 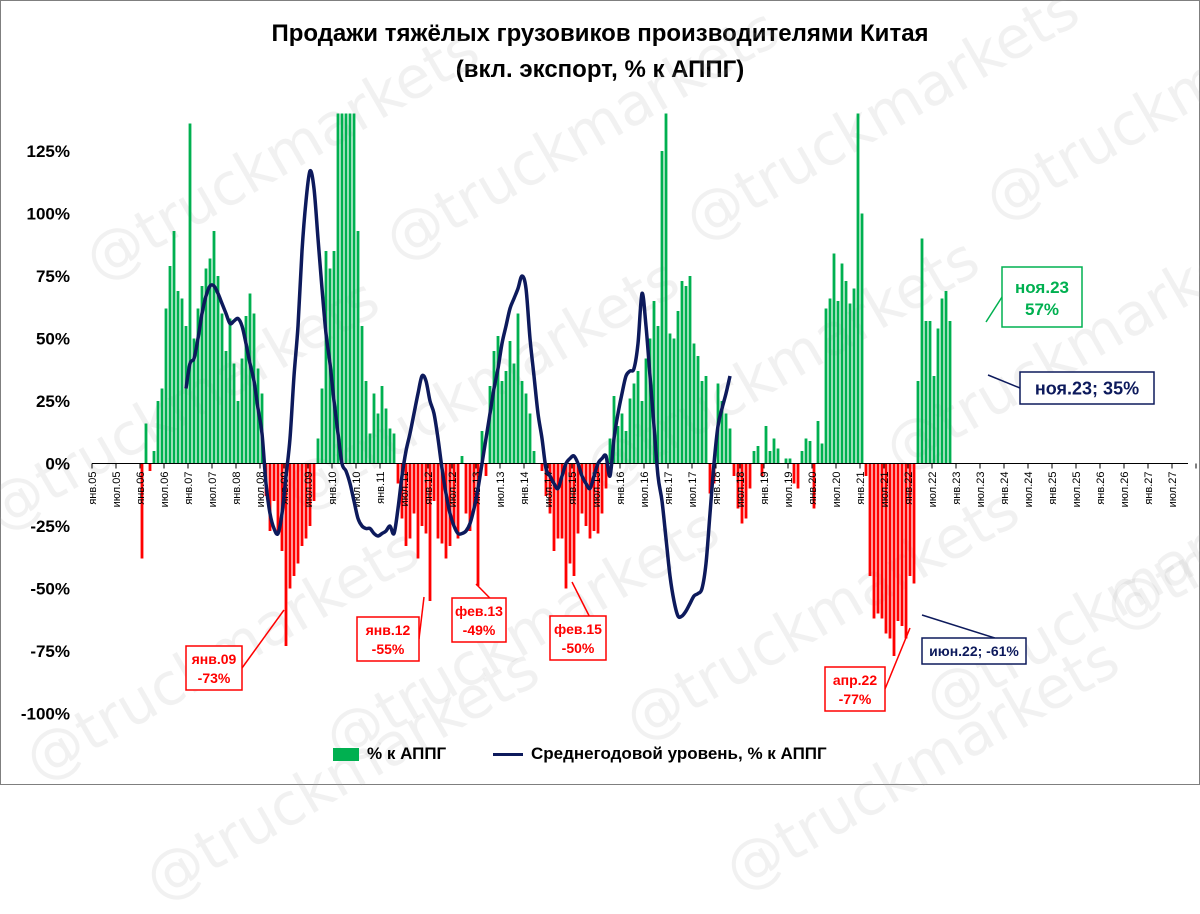 I want to click on y-tick-label: -100%, so click(x=45, y=714).